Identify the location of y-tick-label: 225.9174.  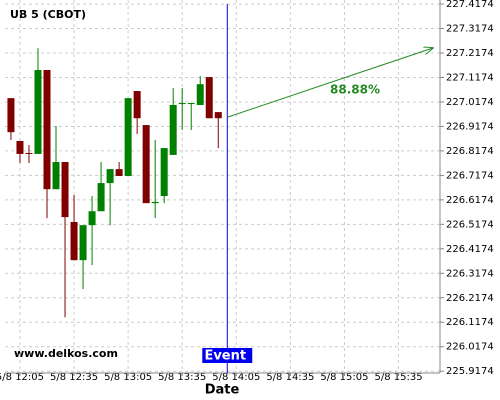
(470, 371).